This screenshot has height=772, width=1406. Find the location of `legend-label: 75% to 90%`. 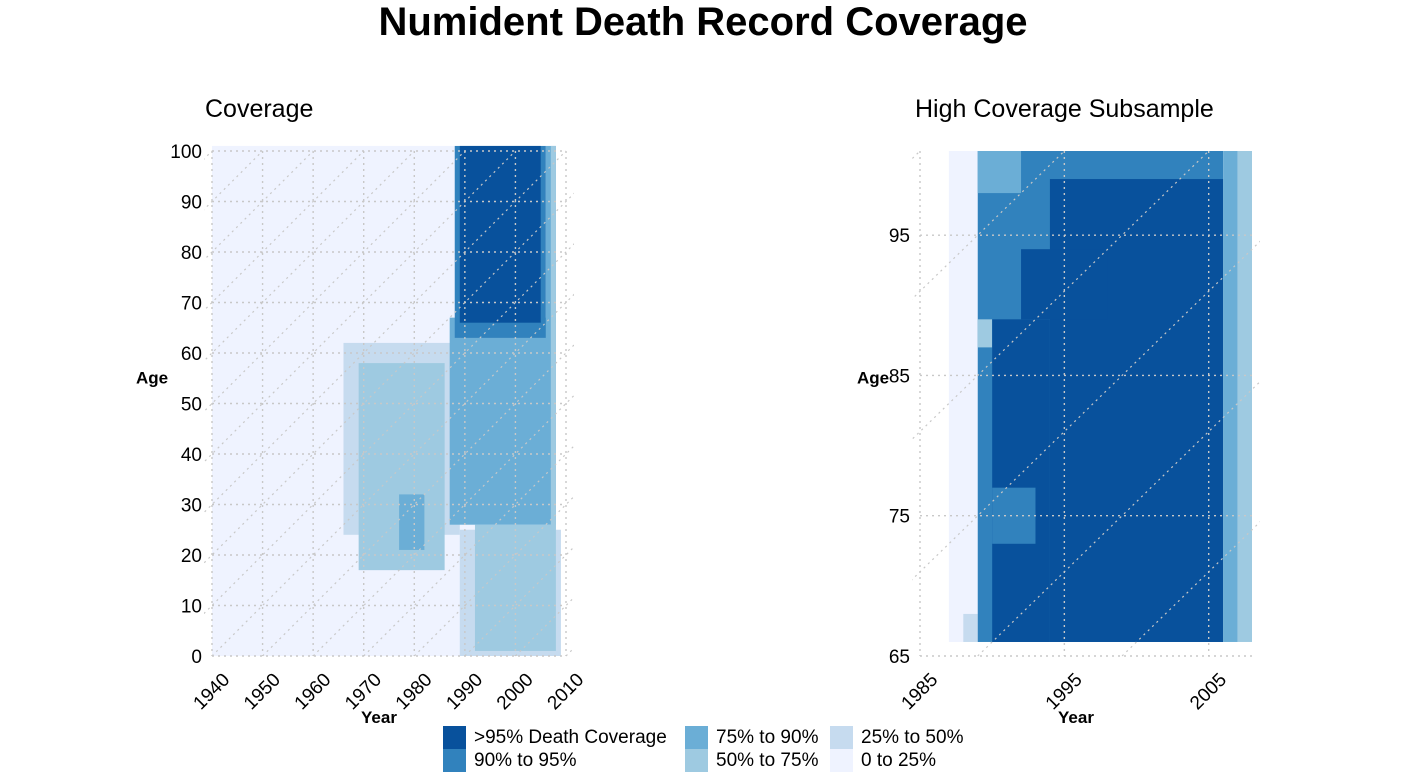

legend-label: 75% to 90% is located at coordinates (767, 737).